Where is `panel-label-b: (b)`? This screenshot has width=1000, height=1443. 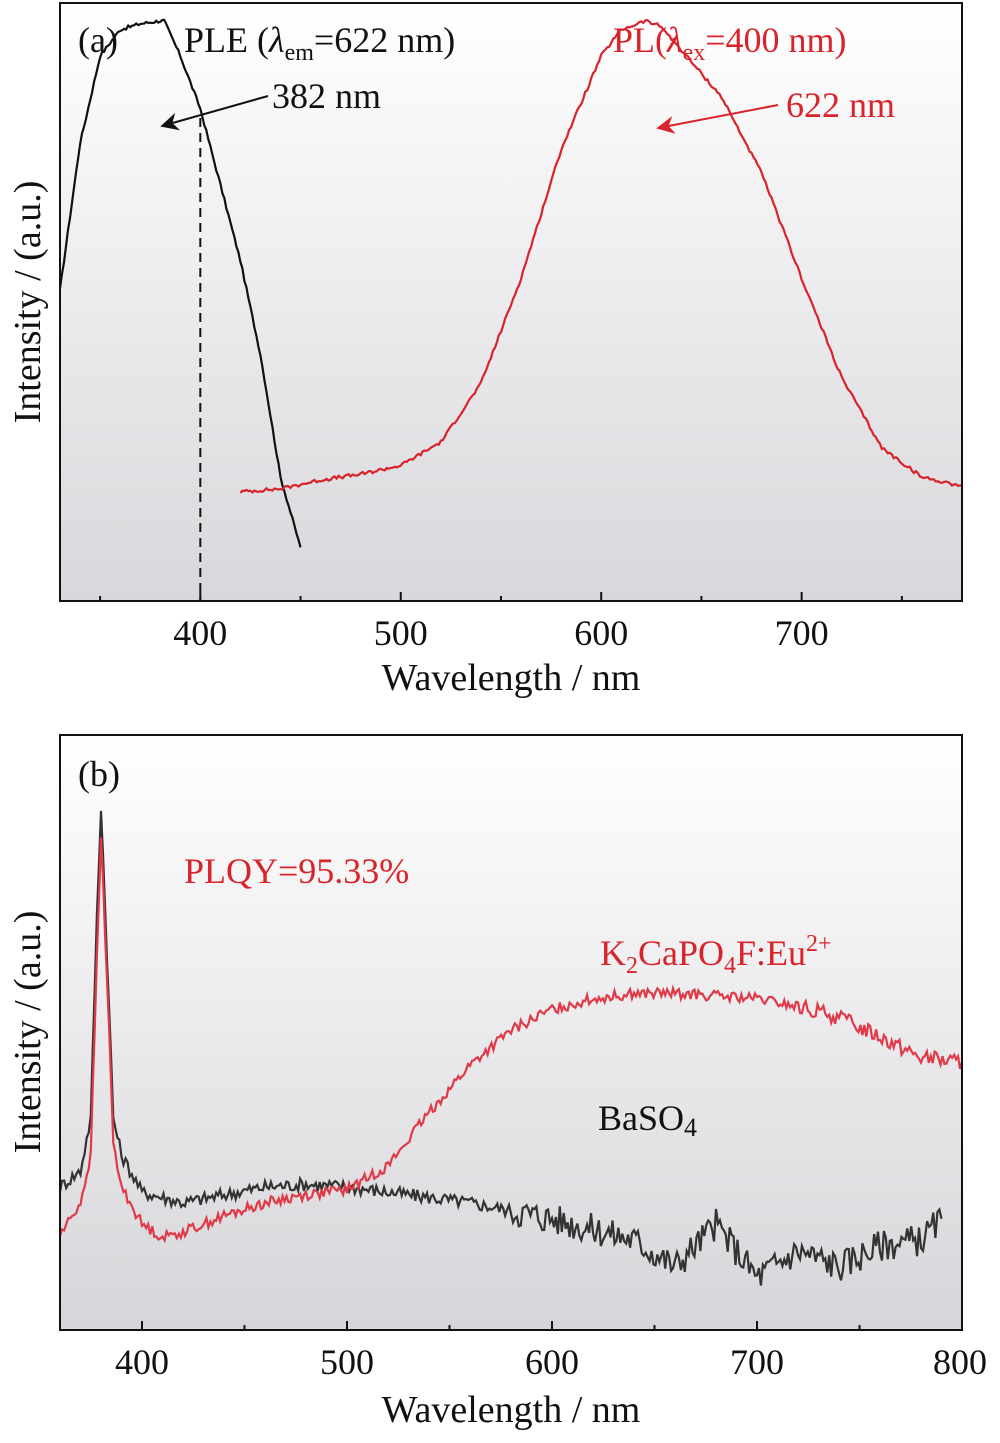
panel-label-b: (b) is located at coordinates (99, 774).